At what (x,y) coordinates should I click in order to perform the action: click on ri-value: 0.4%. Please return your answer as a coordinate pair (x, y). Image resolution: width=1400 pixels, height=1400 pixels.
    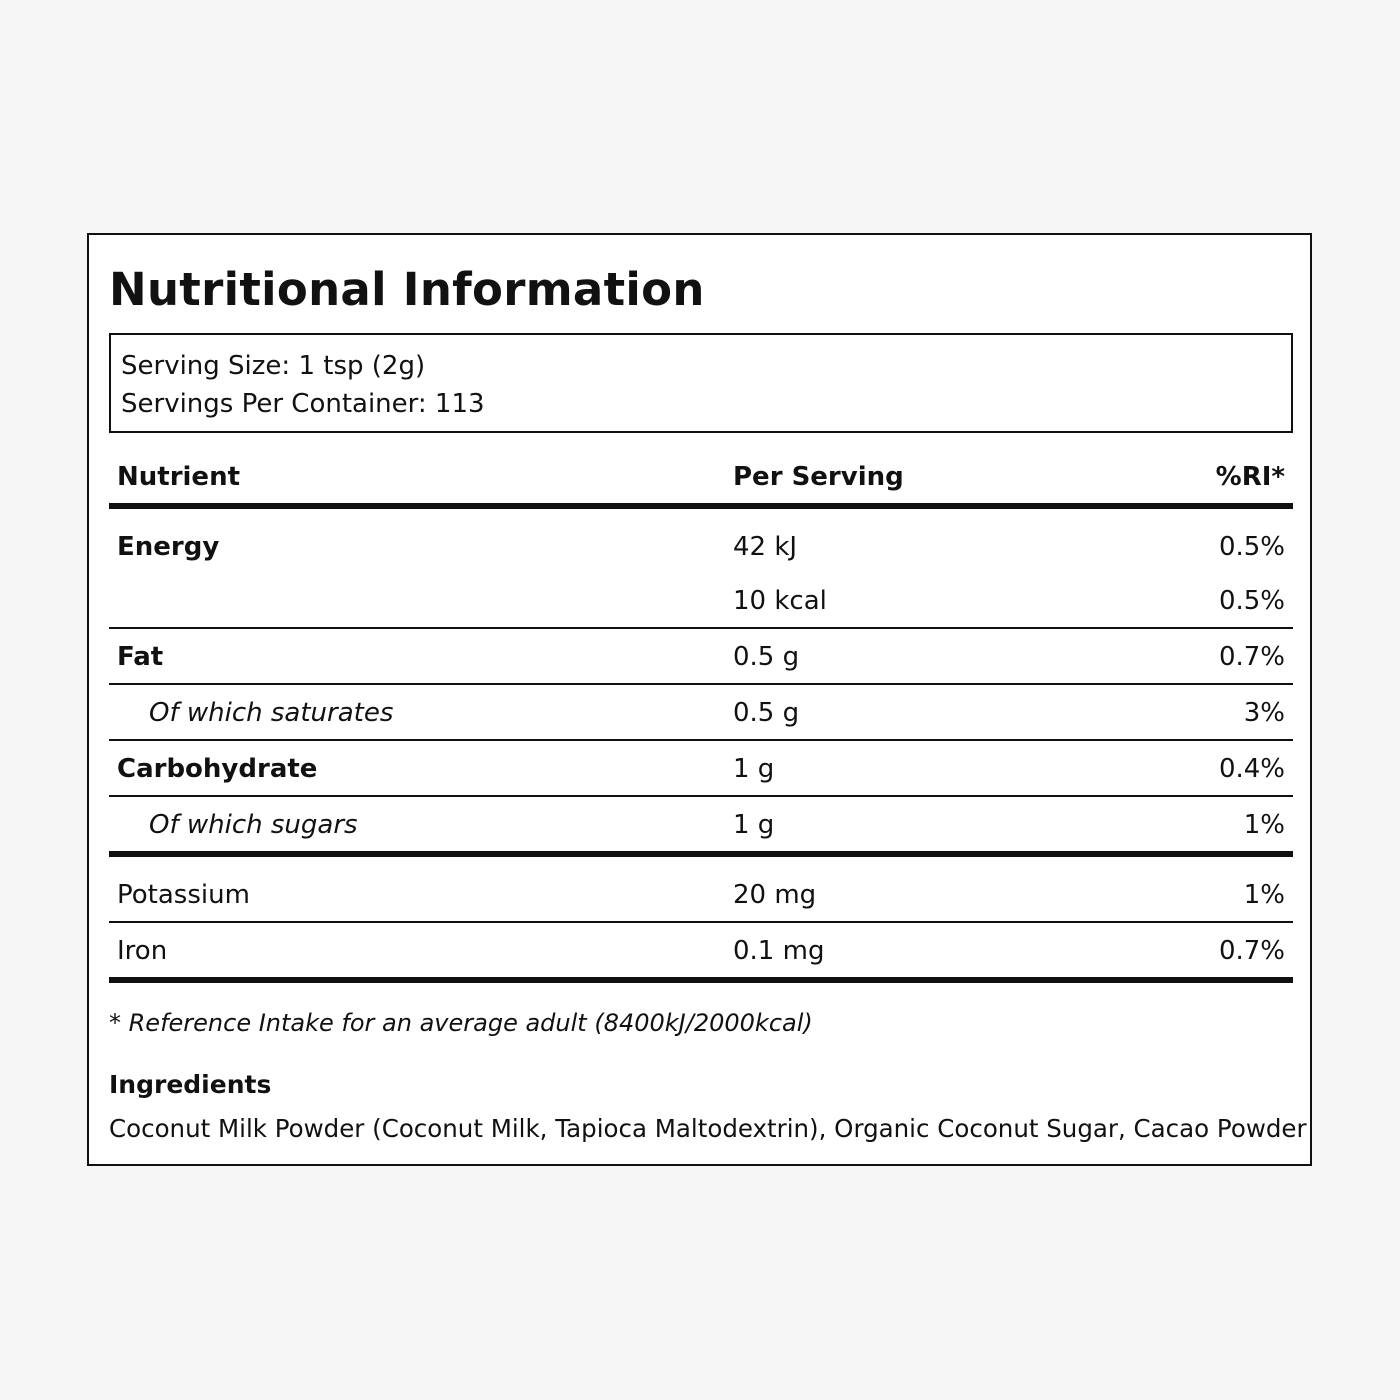
    Looking at the image, I should click on (1251, 769).